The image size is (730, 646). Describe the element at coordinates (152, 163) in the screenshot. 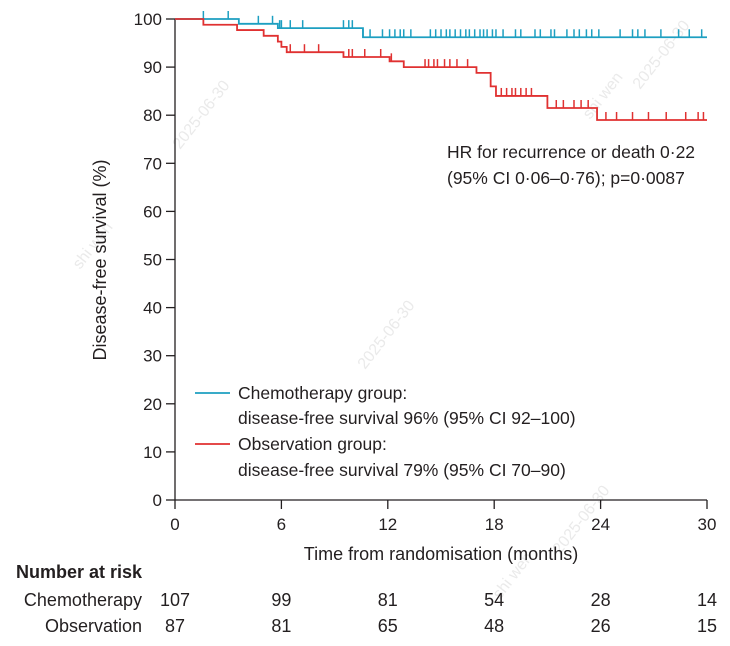

I see `y-tick-label-70: 70` at that location.